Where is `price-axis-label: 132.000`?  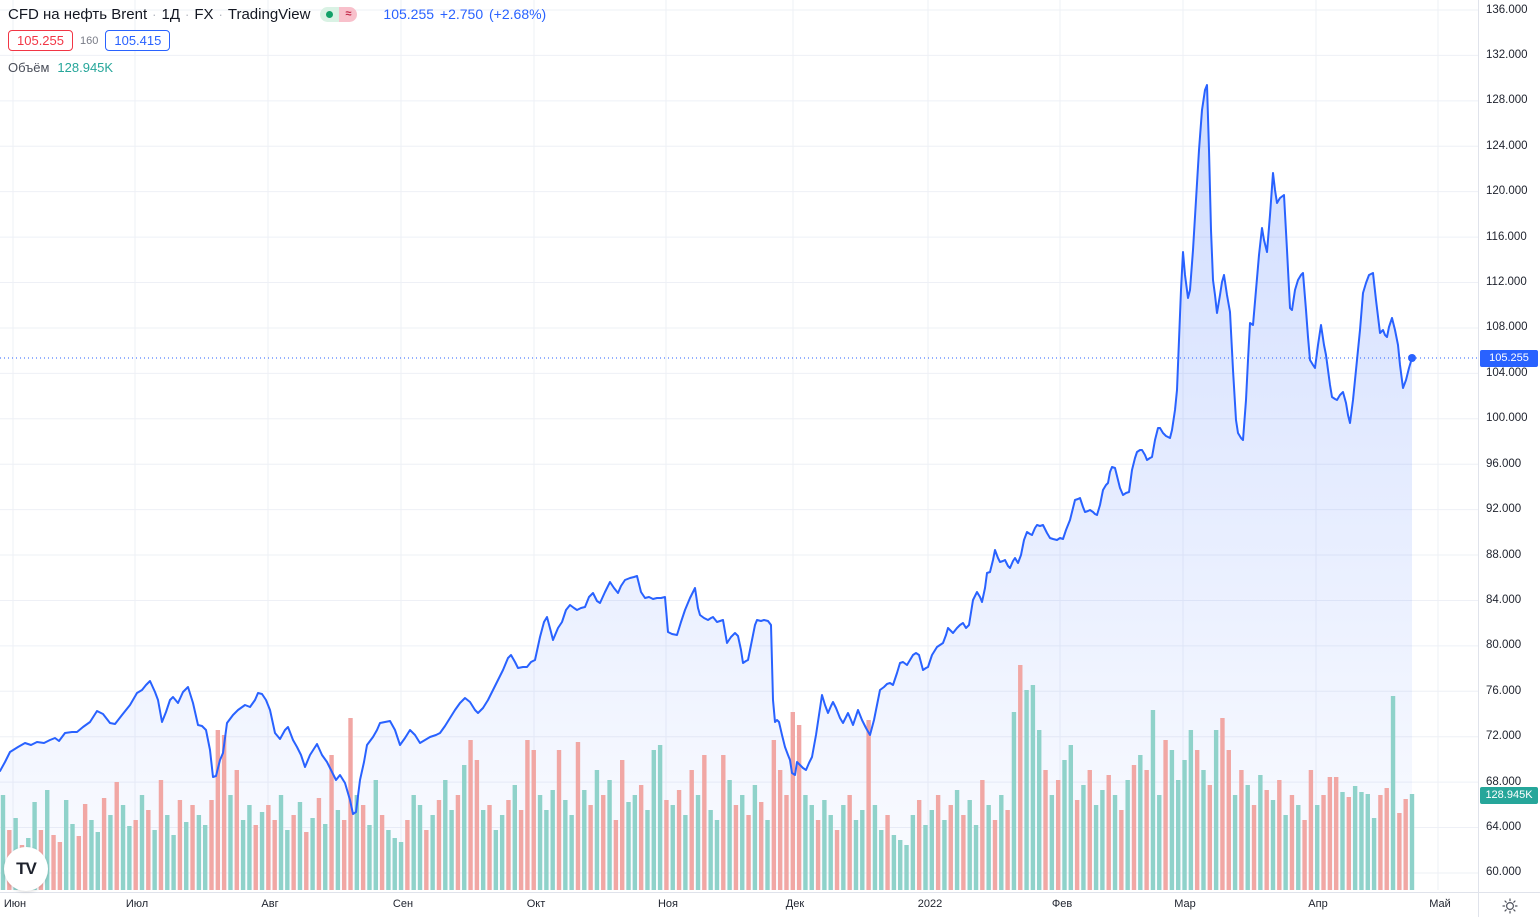
price-axis-label: 132.000 is located at coordinates (1507, 54).